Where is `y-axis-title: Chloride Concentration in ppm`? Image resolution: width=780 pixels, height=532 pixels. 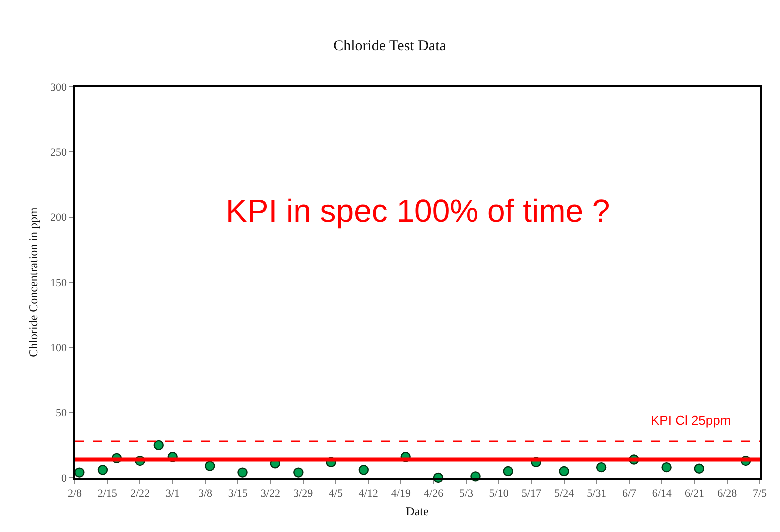
y-axis-title: Chloride Concentration in ppm is located at coordinates (33, 282).